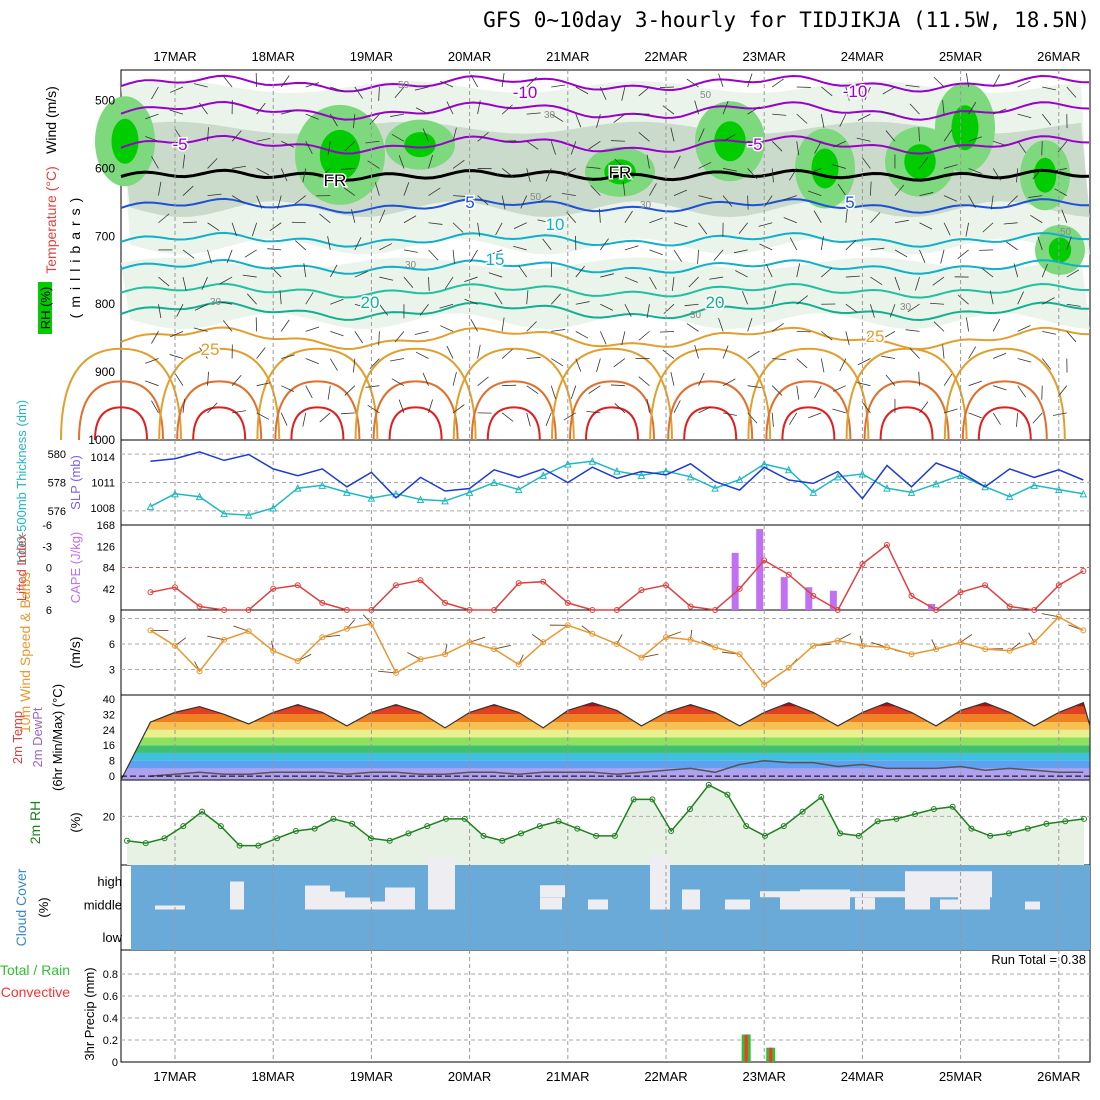 This screenshot has height=1100, width=1100. Describe the element at coordinates (75, 653) in the screenshot. I see `ylabel-wind10m-units: (m/s)` at that location.